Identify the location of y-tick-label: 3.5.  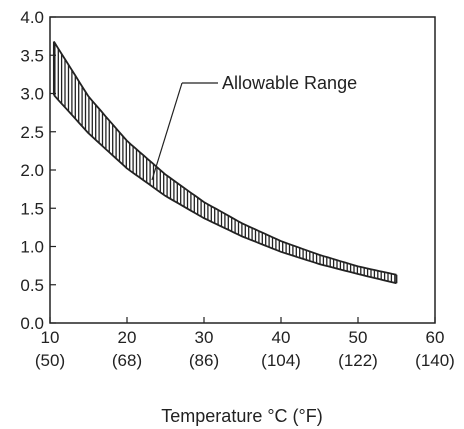
(32, 55).